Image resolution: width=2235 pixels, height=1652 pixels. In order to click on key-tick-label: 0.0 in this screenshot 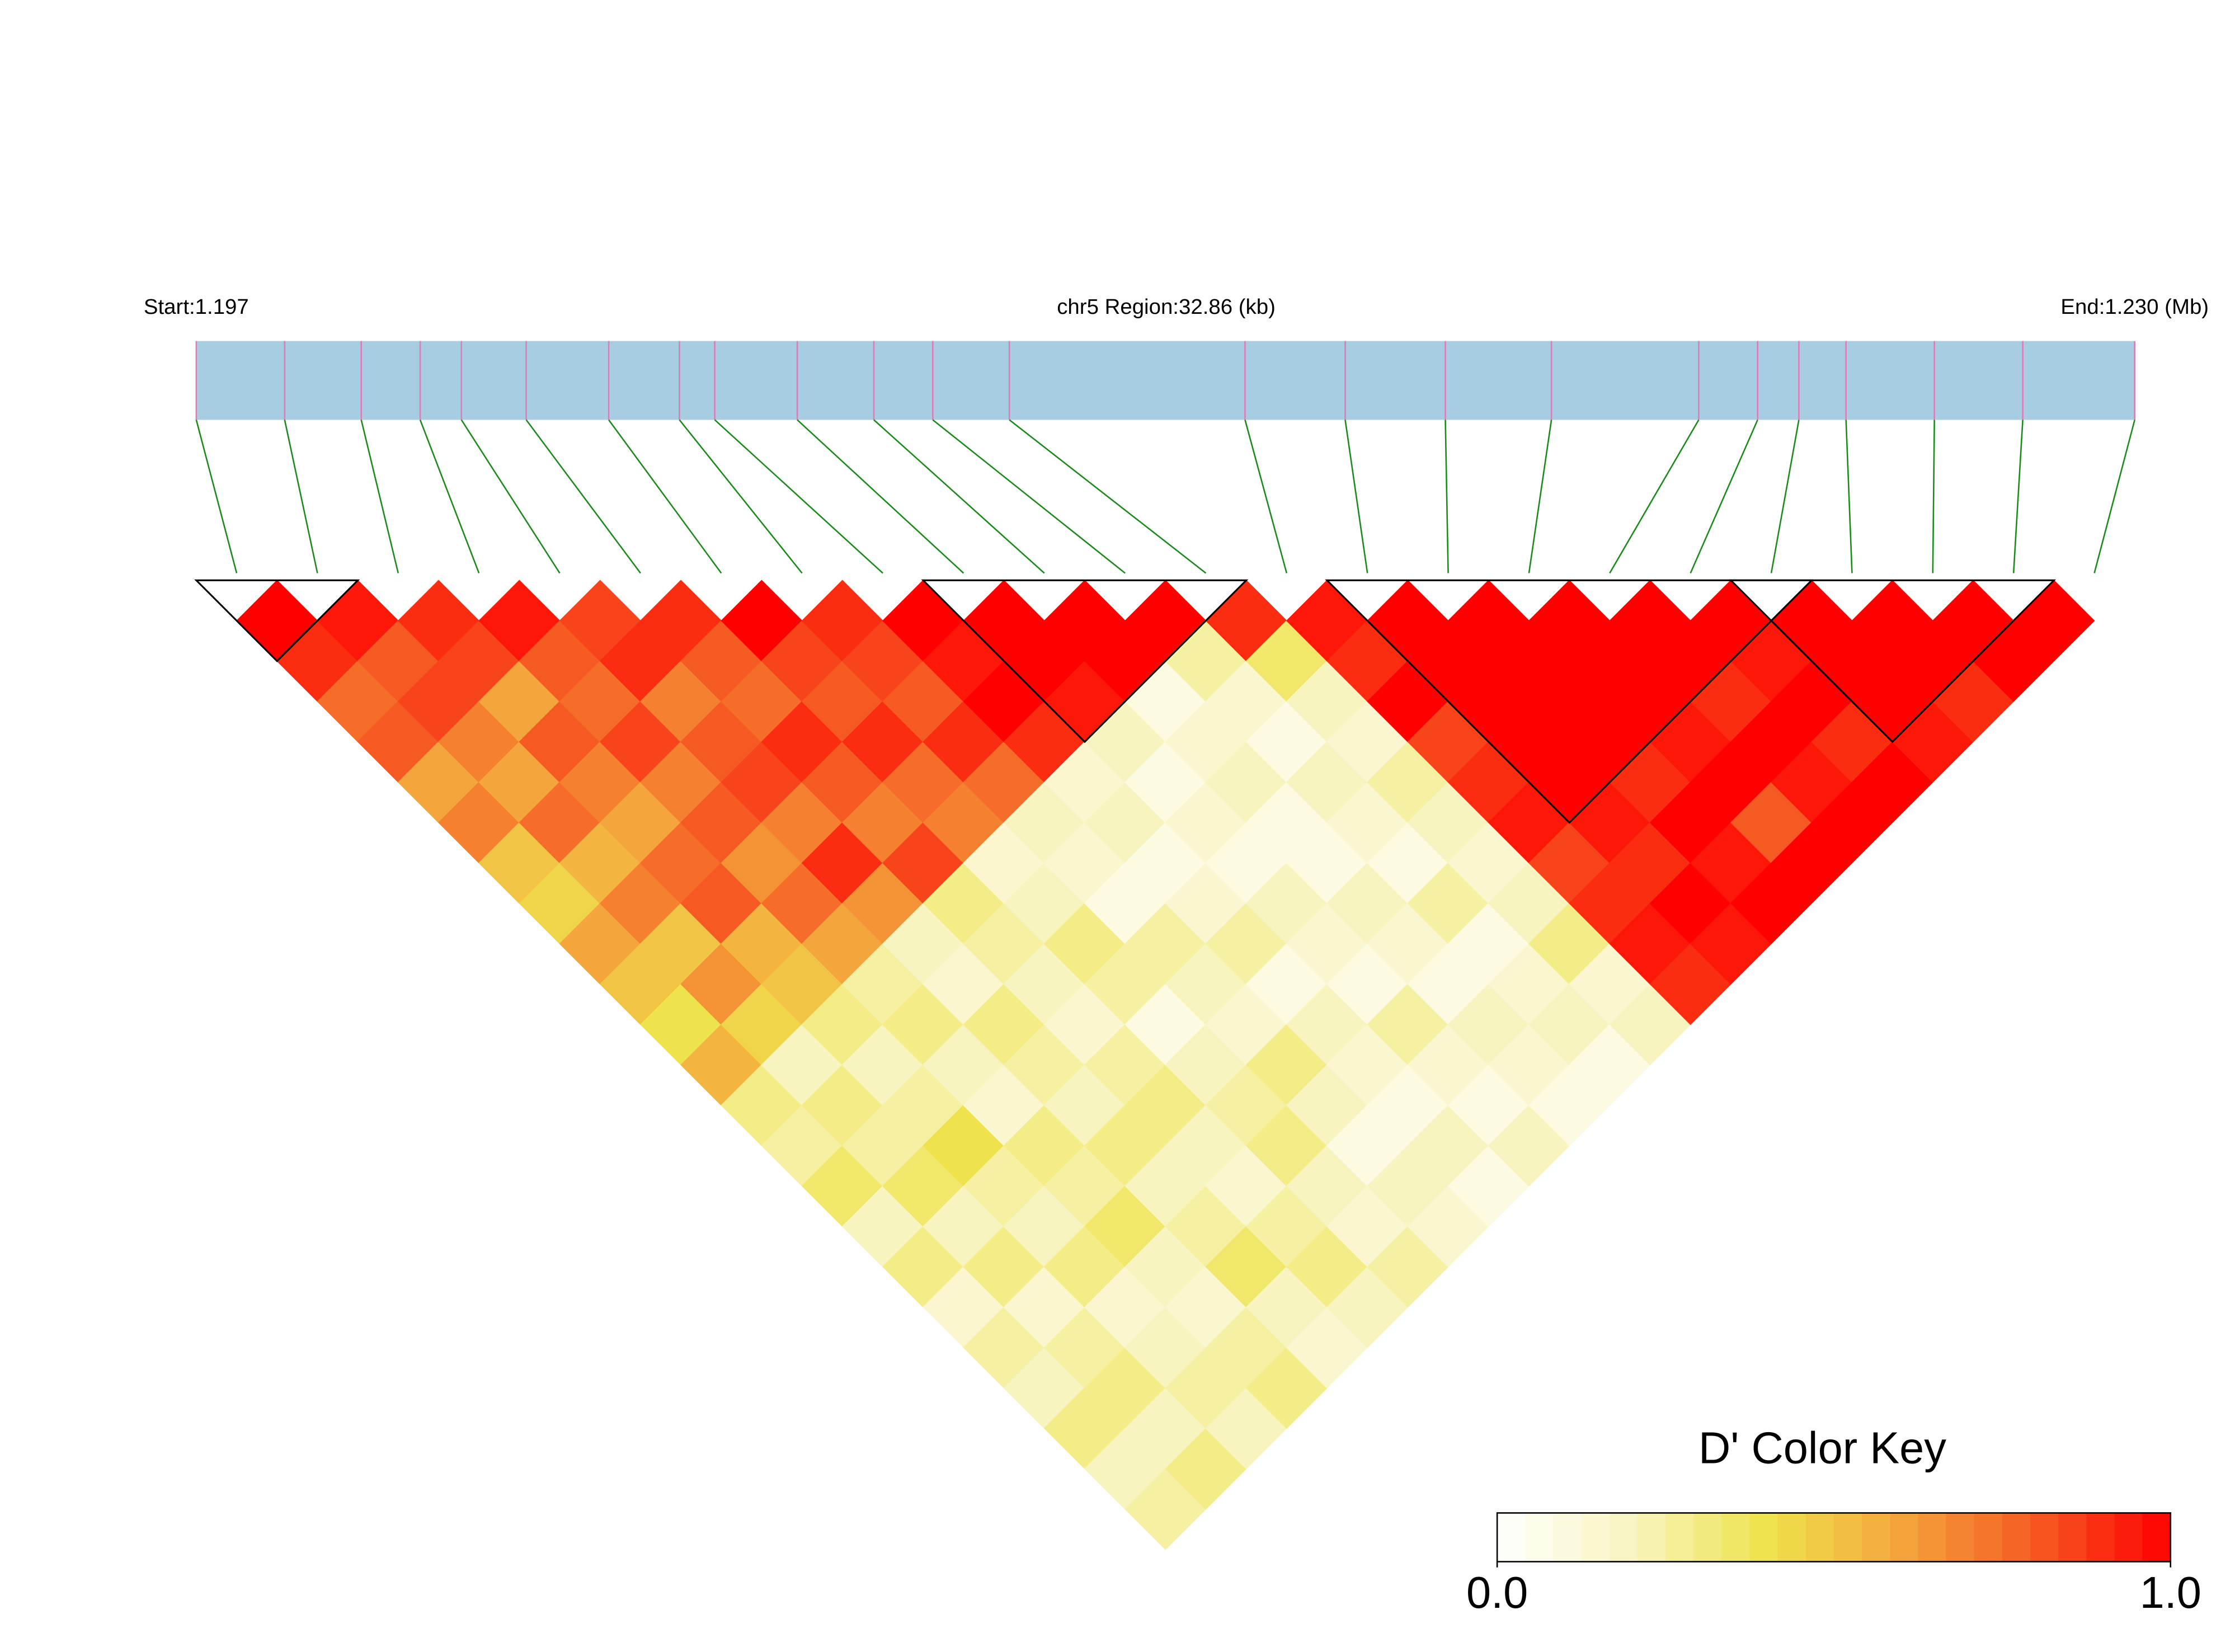, I will do `click(1497, 1593)`.